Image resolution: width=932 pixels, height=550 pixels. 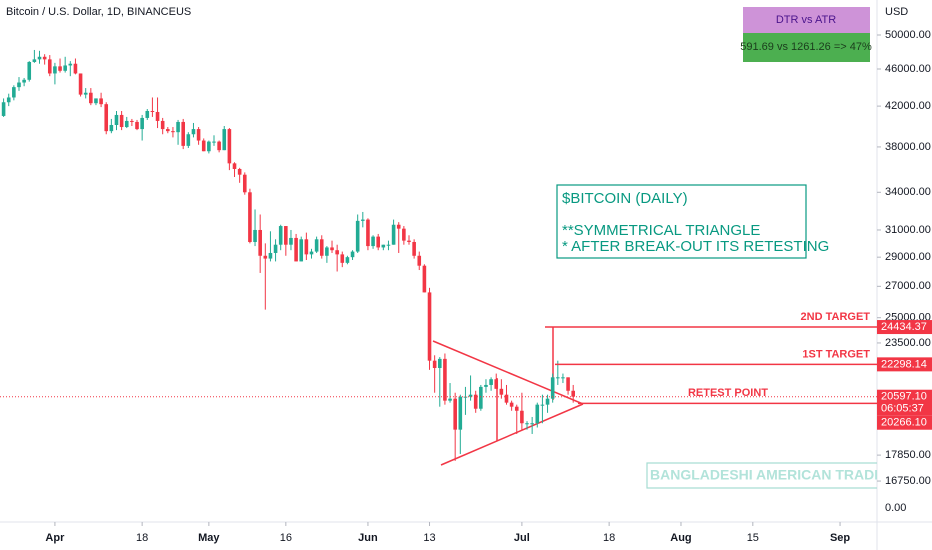 What do you see at coordinates (902, 409) in the screenshot?
I see `countdown: 06:05:37` at bounding box center [902, 409].